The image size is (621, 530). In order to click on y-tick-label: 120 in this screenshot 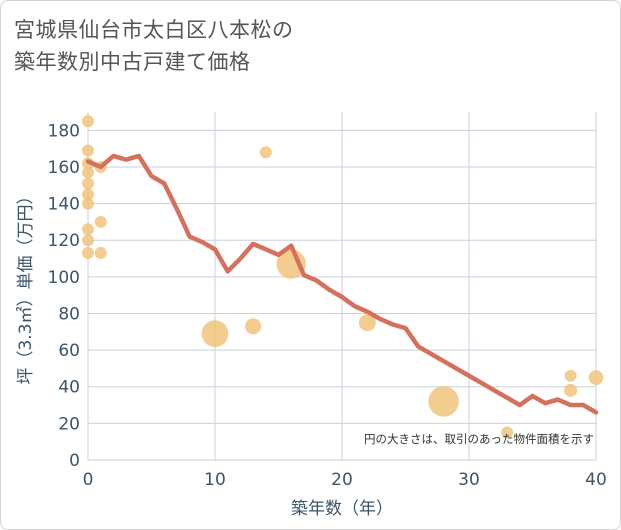, I will do `click(64, 241)`.